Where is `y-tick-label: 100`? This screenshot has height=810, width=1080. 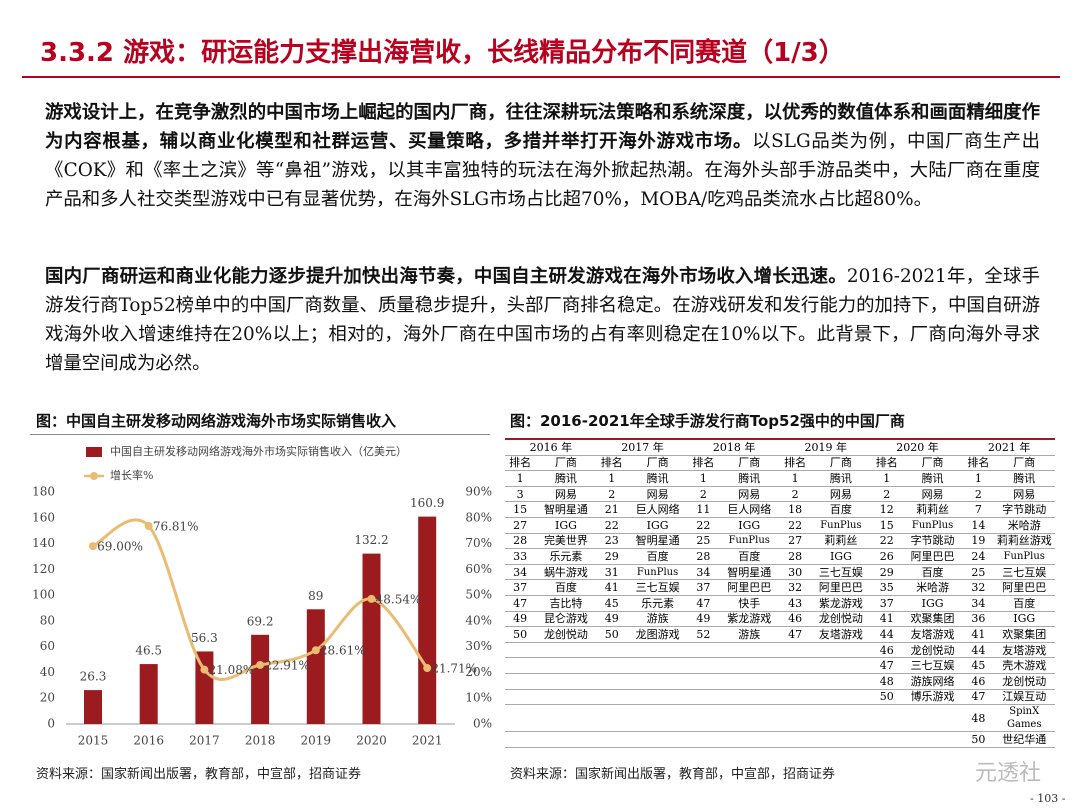
y-tick-label: 100 is located at coordinates (43, 595).